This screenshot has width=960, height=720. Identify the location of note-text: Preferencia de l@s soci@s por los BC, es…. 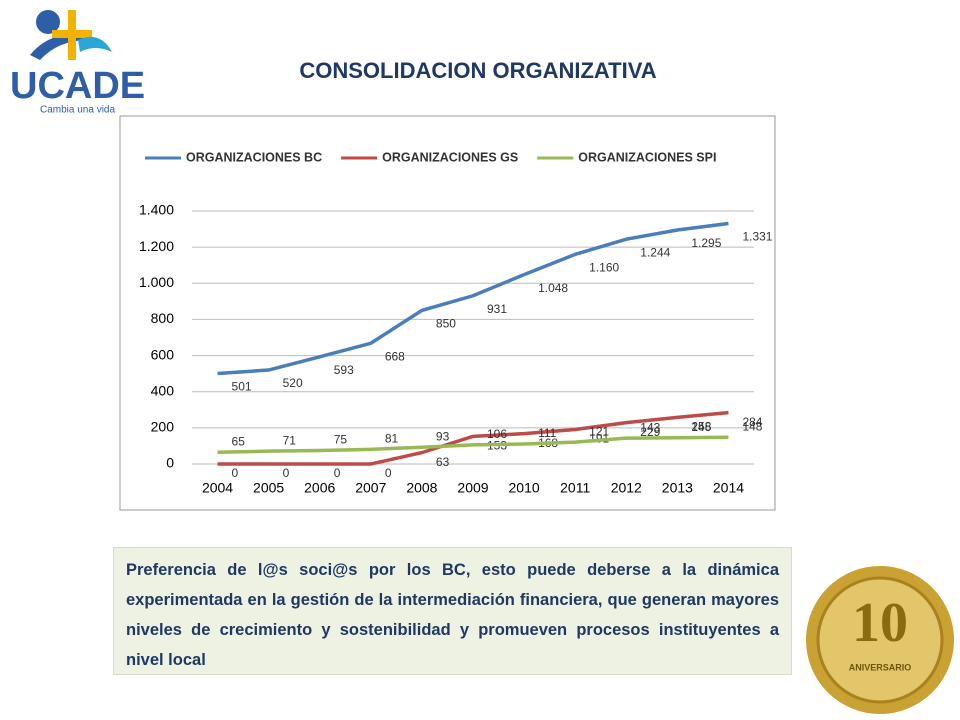
(452, 611).